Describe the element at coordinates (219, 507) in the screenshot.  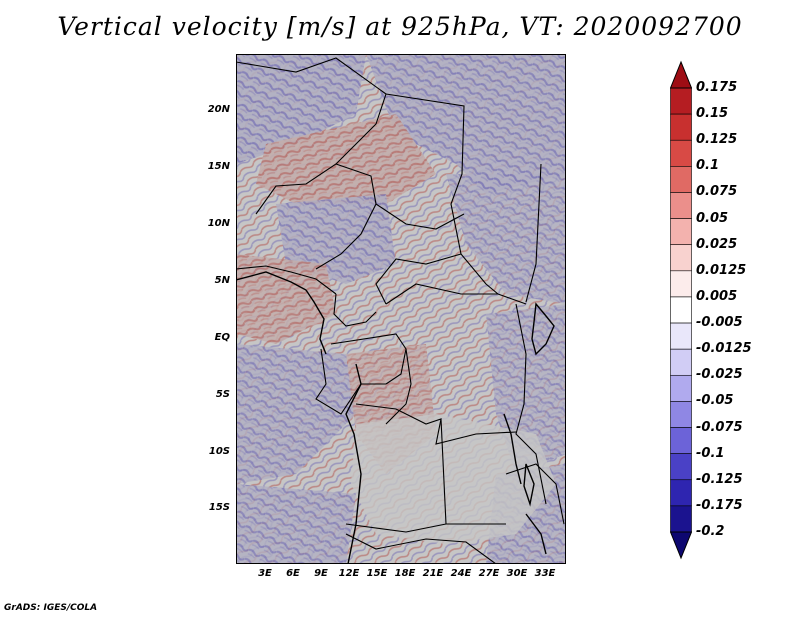
I see `y-tick-label: 15S` at that location.